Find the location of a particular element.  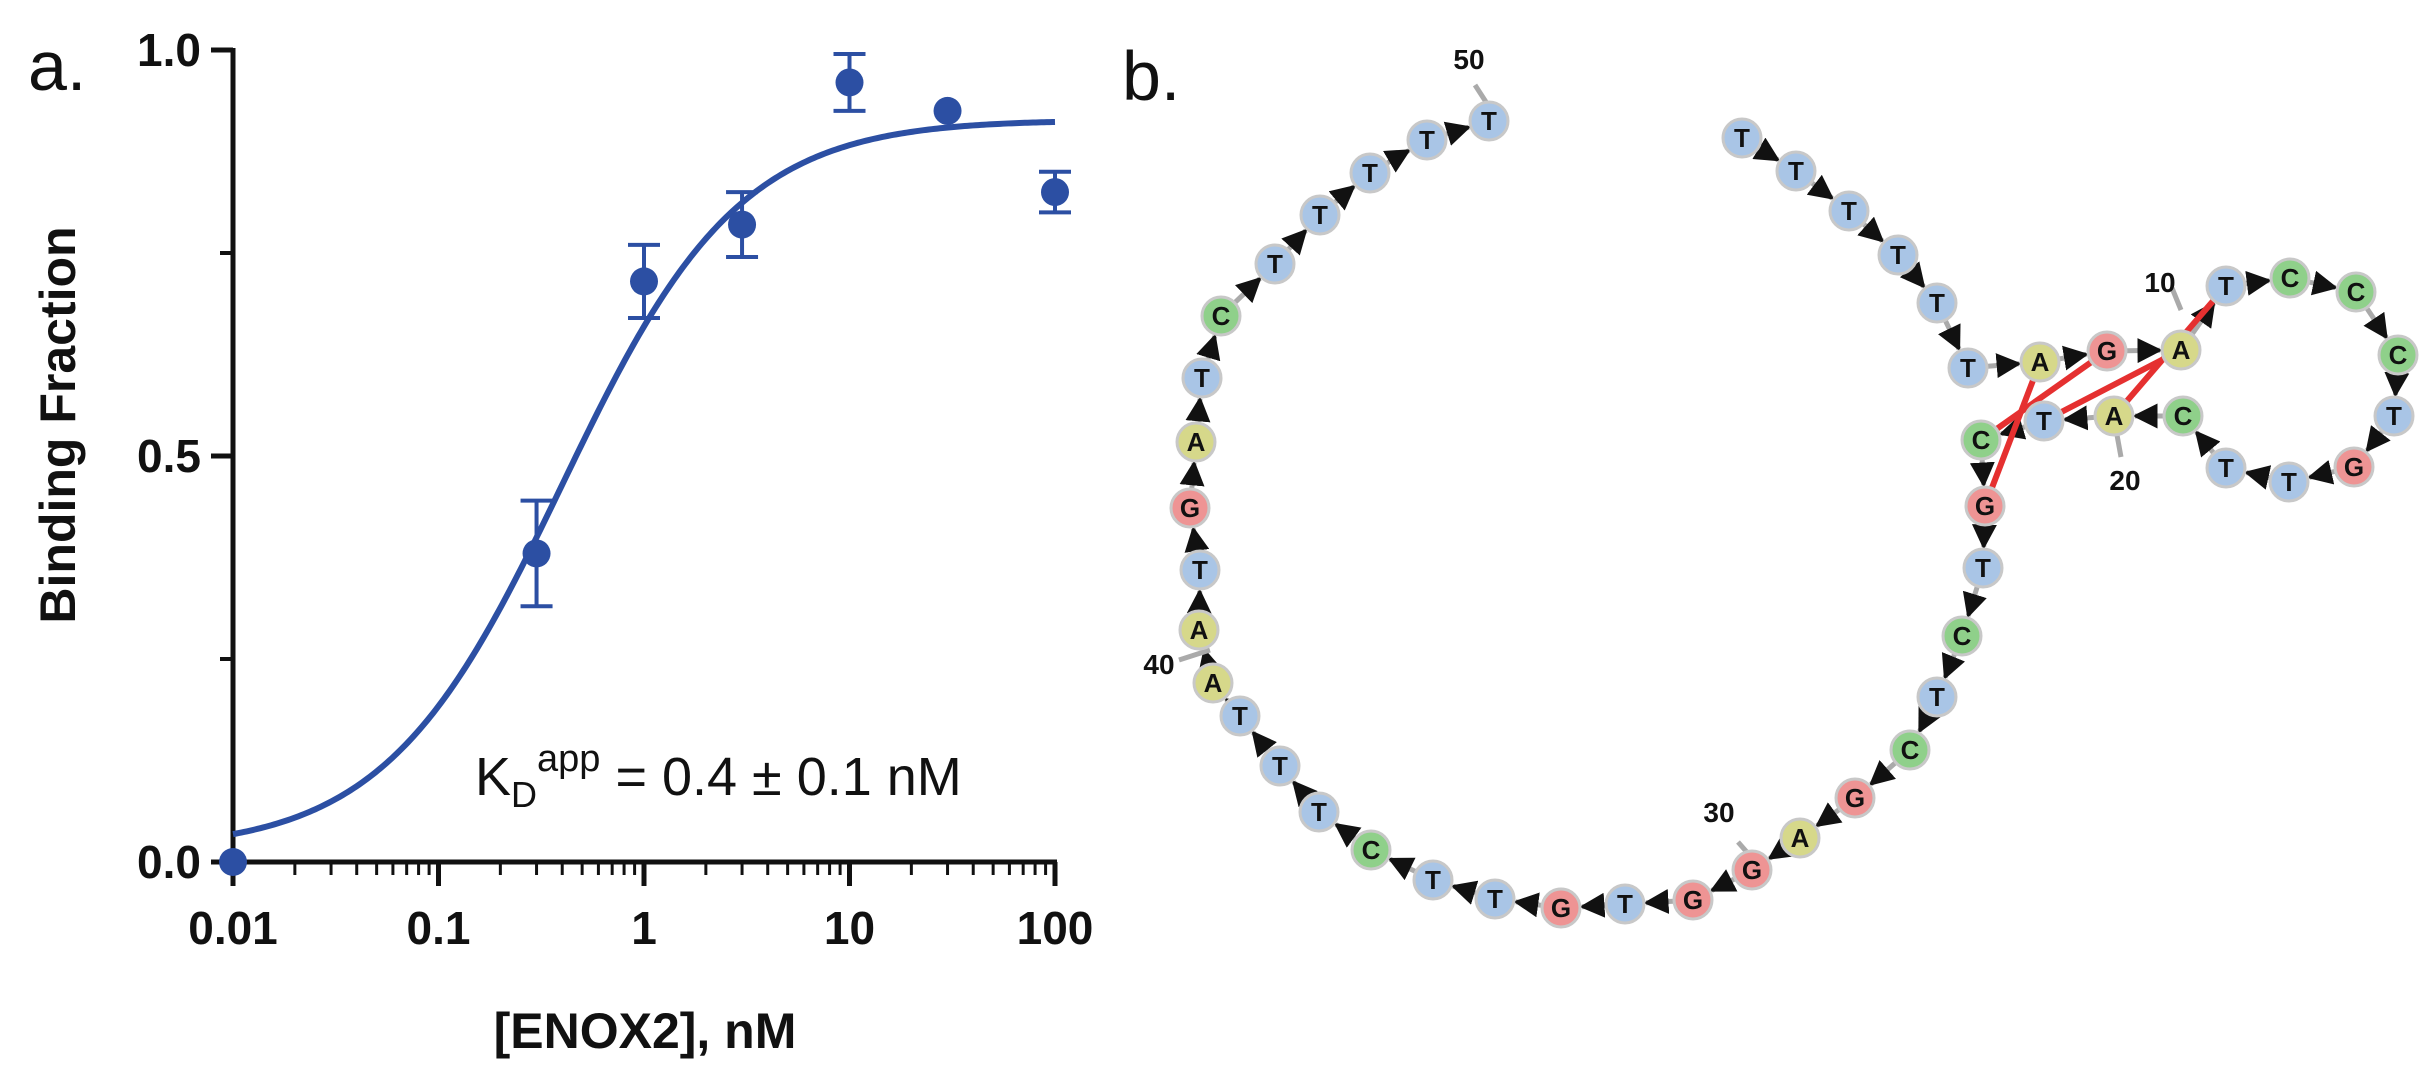

kd-superscript: app is located at coordinates (568, 759).